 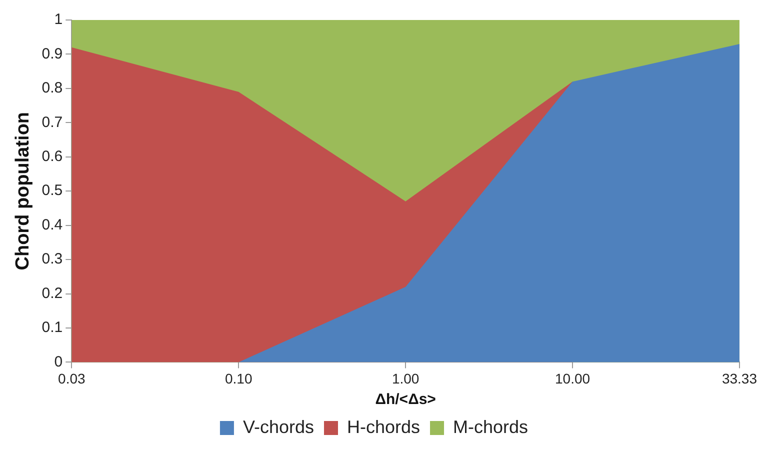 What do you see at coordinates (52, 122) in the screenshot?
I see `y-tick-label: 0.7` at bounding box center [52, 122].